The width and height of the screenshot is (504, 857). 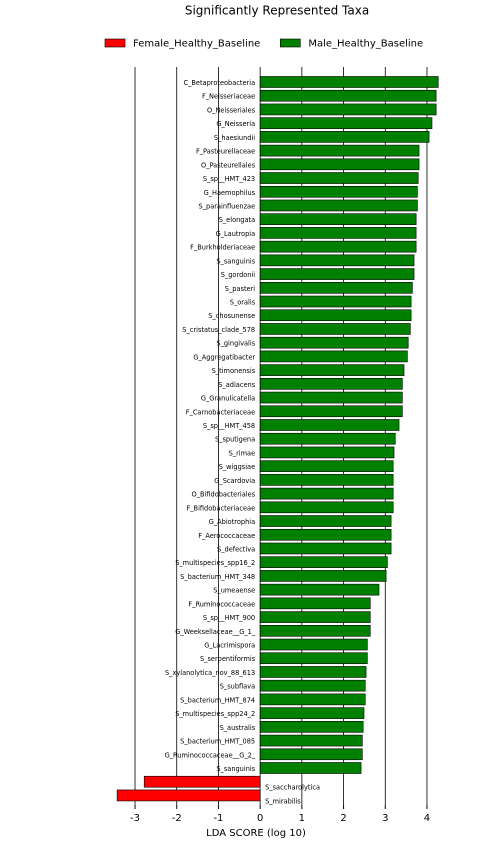 I want to click on category-label: G_Scardovia, so click(x=234, y=481).